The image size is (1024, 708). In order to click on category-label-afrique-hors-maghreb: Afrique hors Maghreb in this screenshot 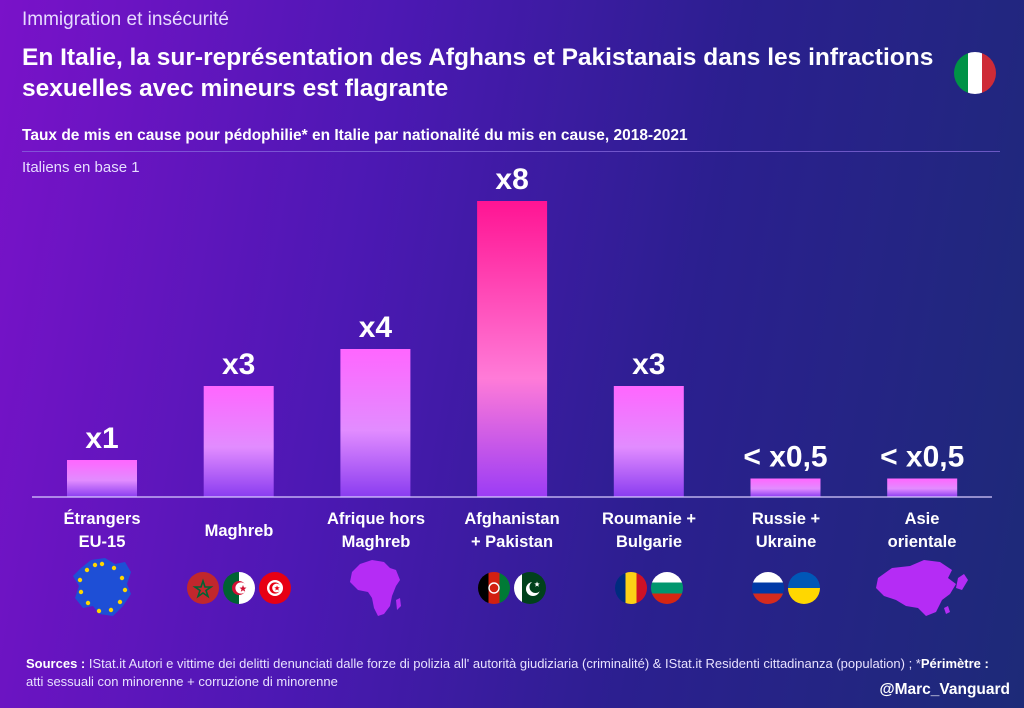, I will do `click(376, 530)`.